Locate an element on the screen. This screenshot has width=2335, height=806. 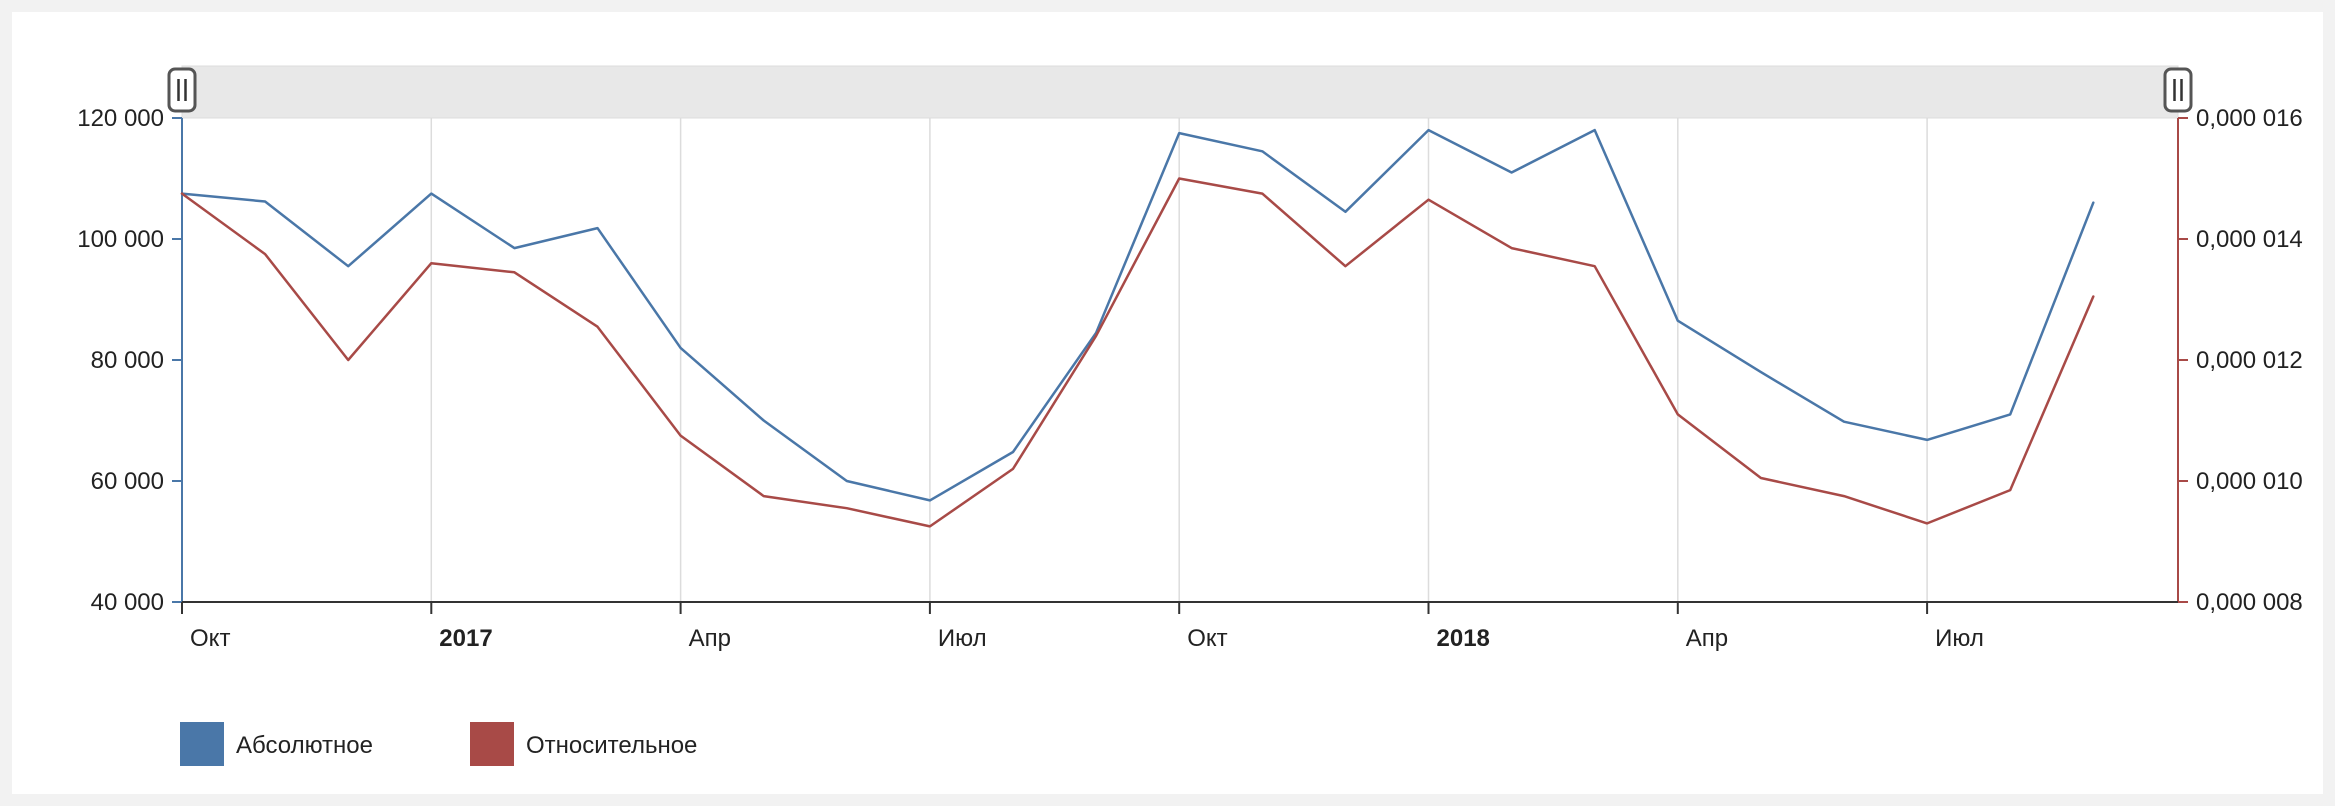
legend-item-absolute: Абсолютное is located at coordinates (276, 744).